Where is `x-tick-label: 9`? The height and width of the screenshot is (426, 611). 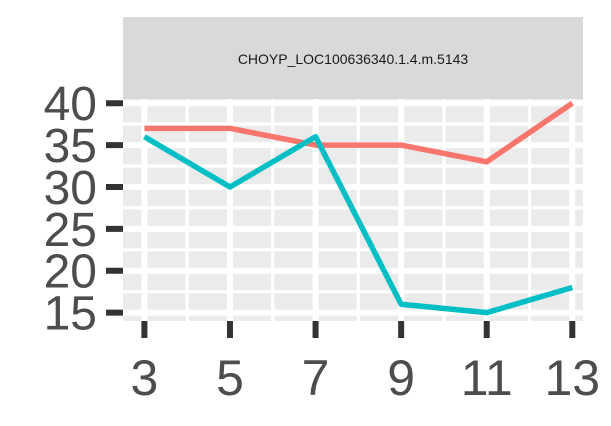 x-tick-label: 9 is located at coordinates (401, 378).